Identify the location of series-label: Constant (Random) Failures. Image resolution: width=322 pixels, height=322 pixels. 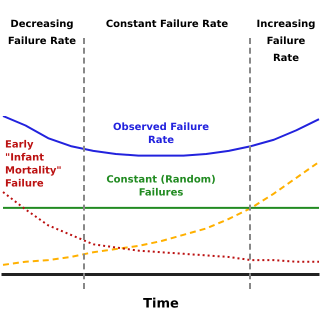
(161, 186).